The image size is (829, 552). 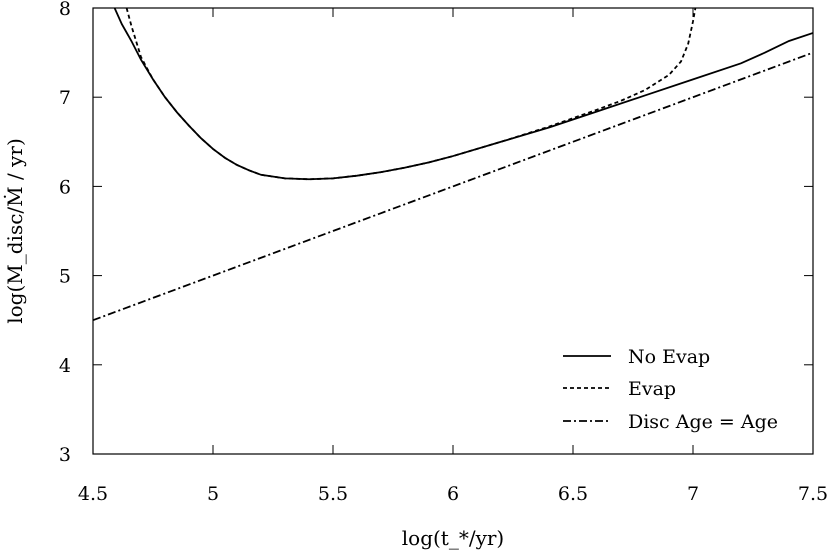 What do you see at coordinates (65, 366) in the screenshot?
I see `y-tick-label: 4` at bounding box center [65, 366].